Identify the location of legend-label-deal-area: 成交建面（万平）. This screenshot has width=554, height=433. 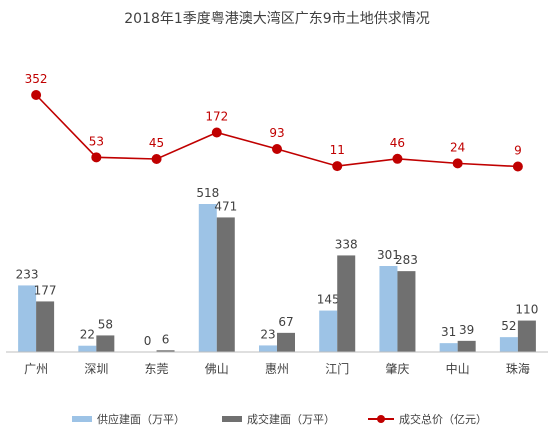
(291, 419).